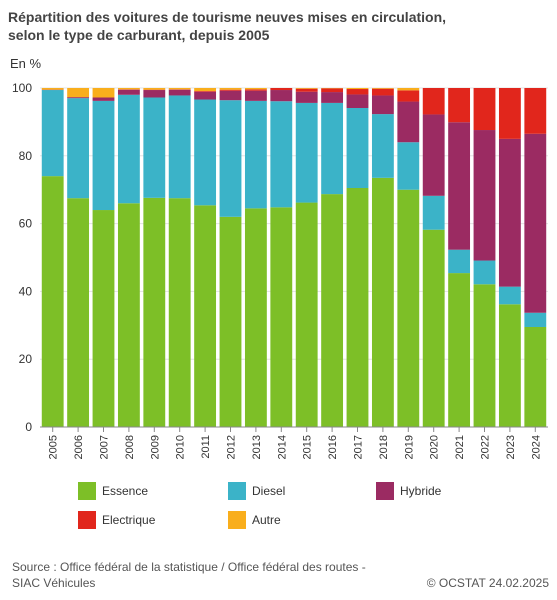 The width and height of the screenshot is (557, 600). I want to click on legend-label: Autre, so click(266, 520).